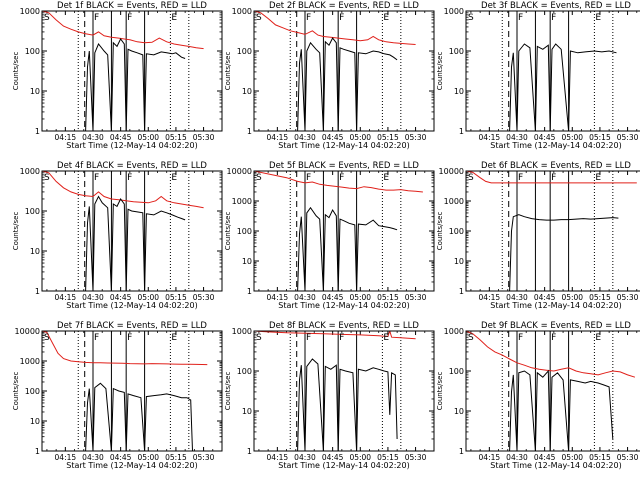 The image size is (640, 480). What do you see at coordinates (556, 326) in the screenshot?
I see `plot-title: Det 9f BLACK = Events, RED = LLD` at bounding box center [556, 326].